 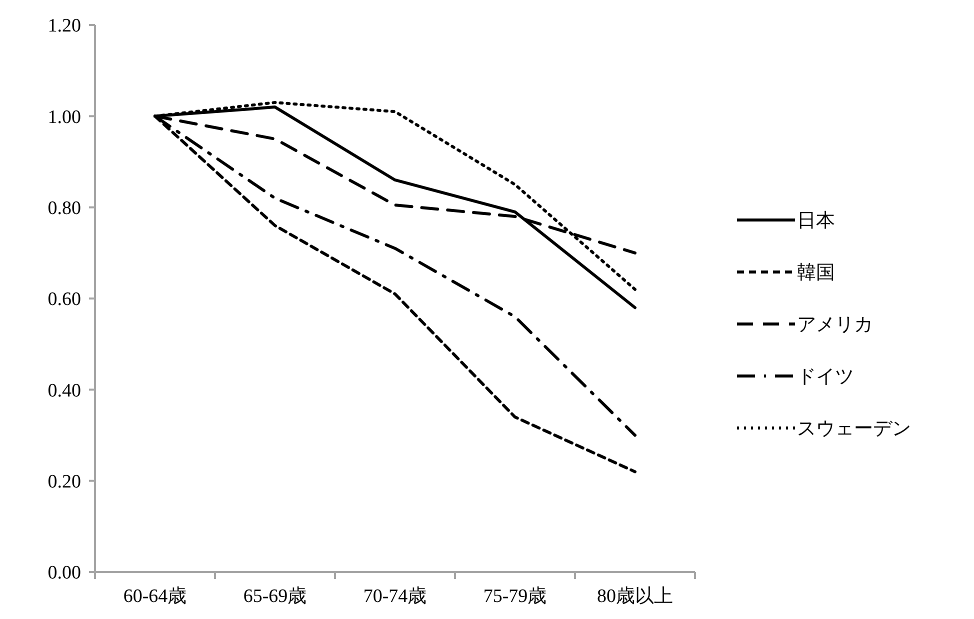 What do you see at coordinates (816, 221) in the screenshot?
I see `legend-label: 日本` at bounding box center [816, 221].